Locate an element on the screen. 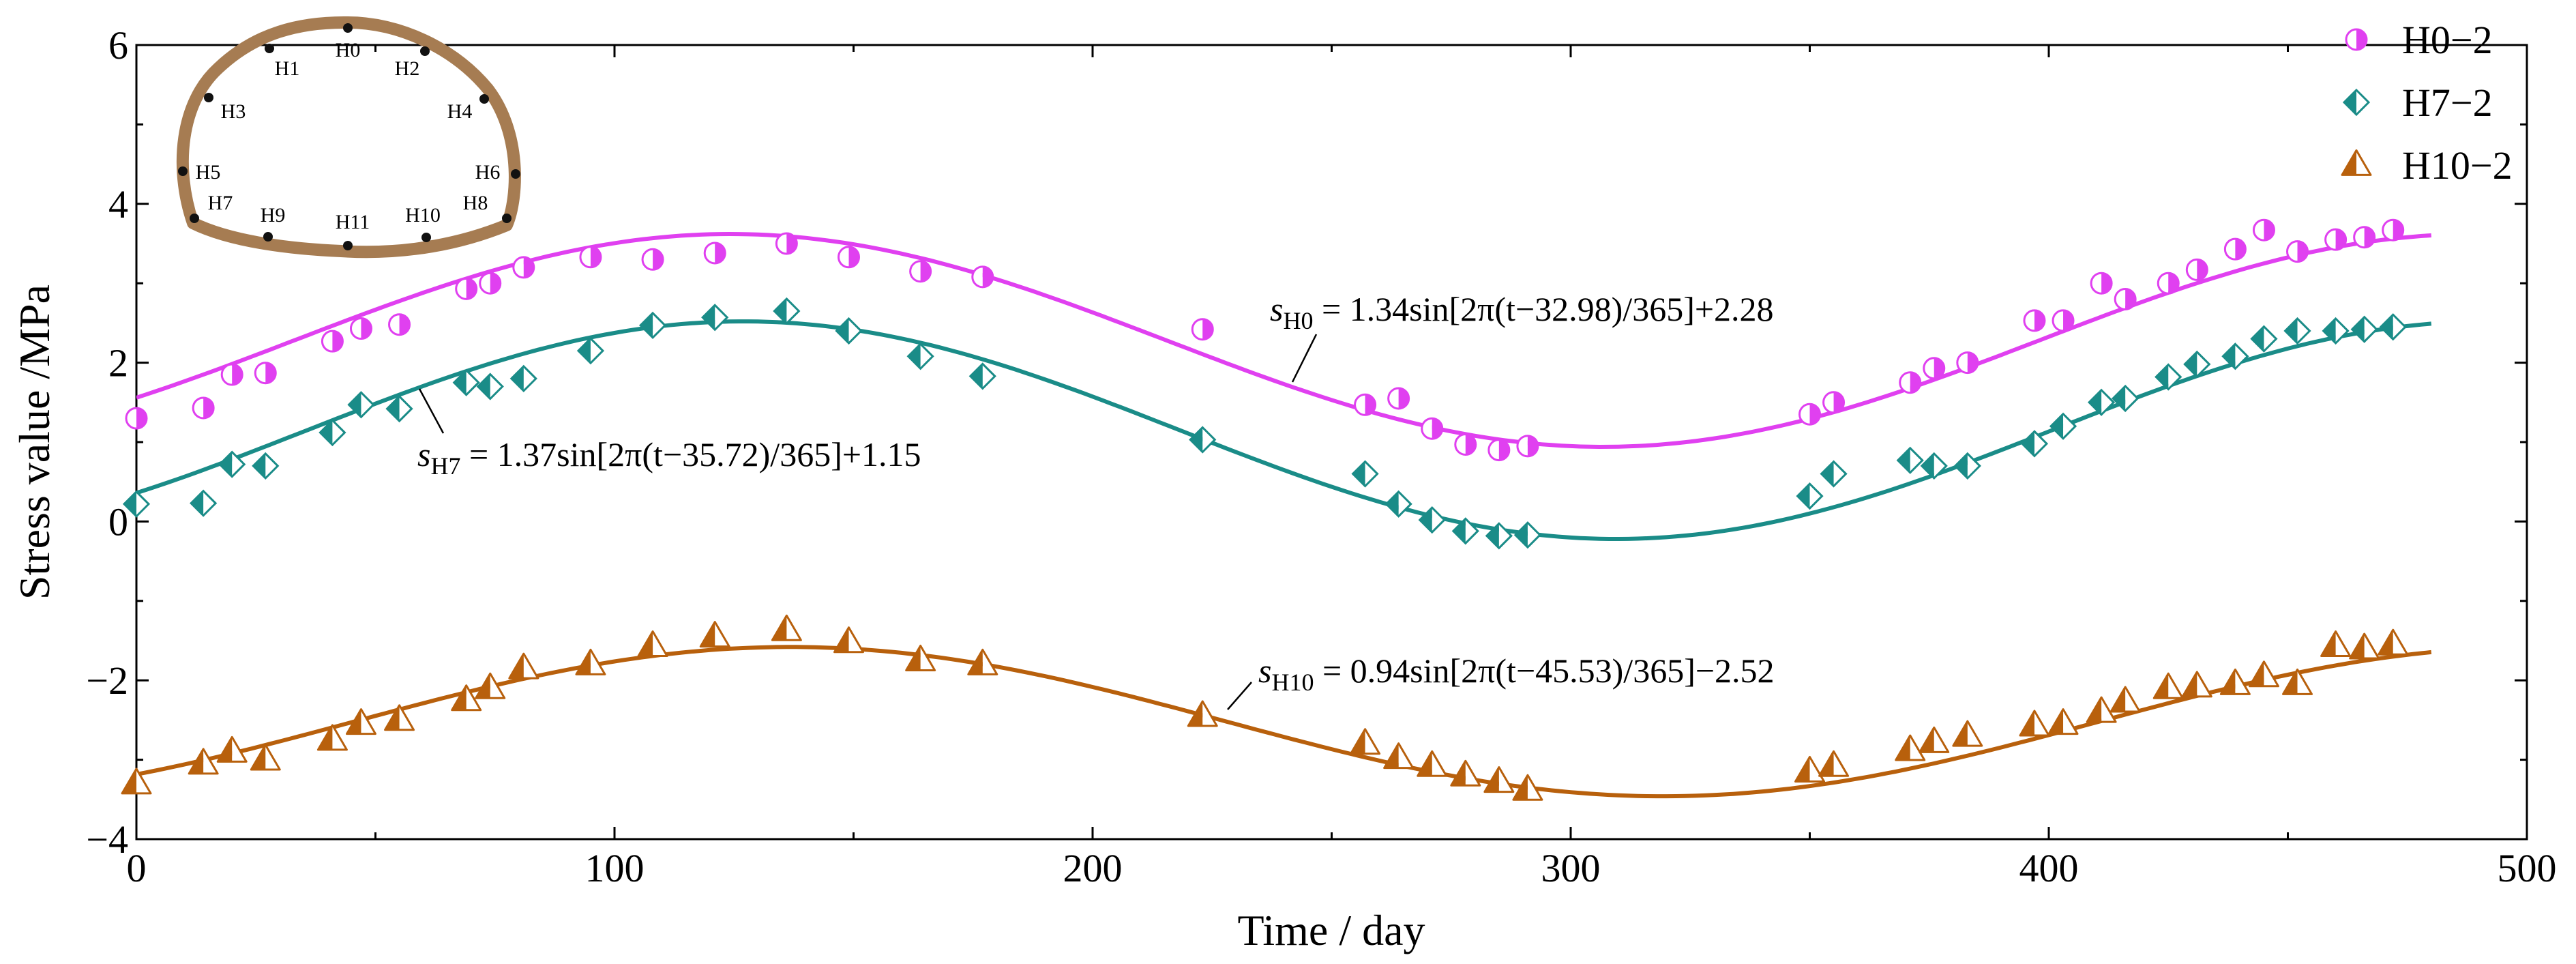 This screenshot has height=964, width=2576. tunnel-point-H5 is located at coordinates (183, 171).